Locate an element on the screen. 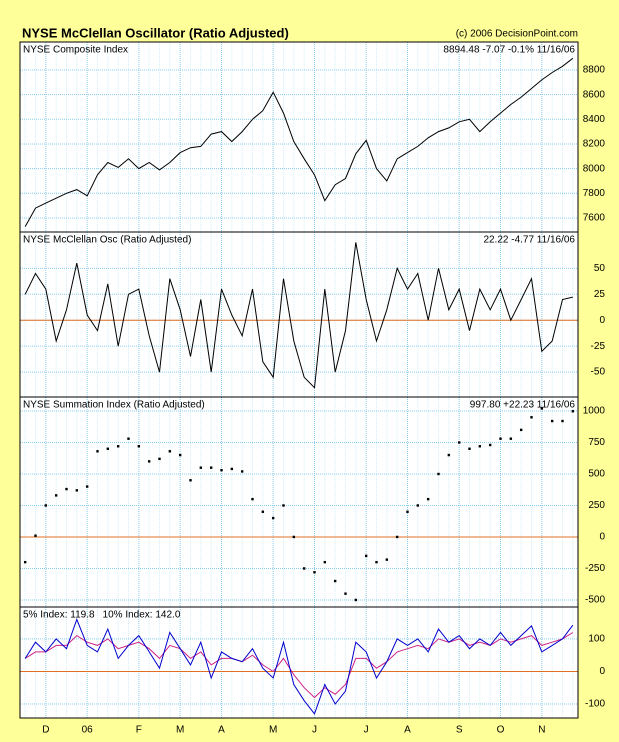 Image resolution: width=619 pixels, height=742 pixels. y-tick-label: -100 is located at coordinates (595, 704).